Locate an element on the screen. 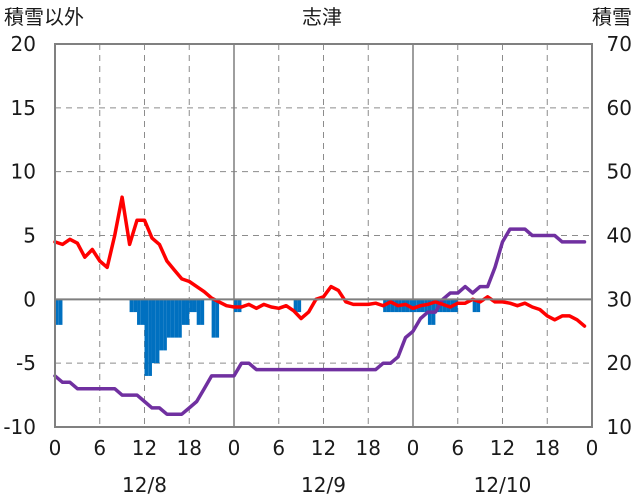  x-tick-labels: 0 6 12 18 0 6 12 18 0 6 12 18 0 is located at coordinates (324, 448).